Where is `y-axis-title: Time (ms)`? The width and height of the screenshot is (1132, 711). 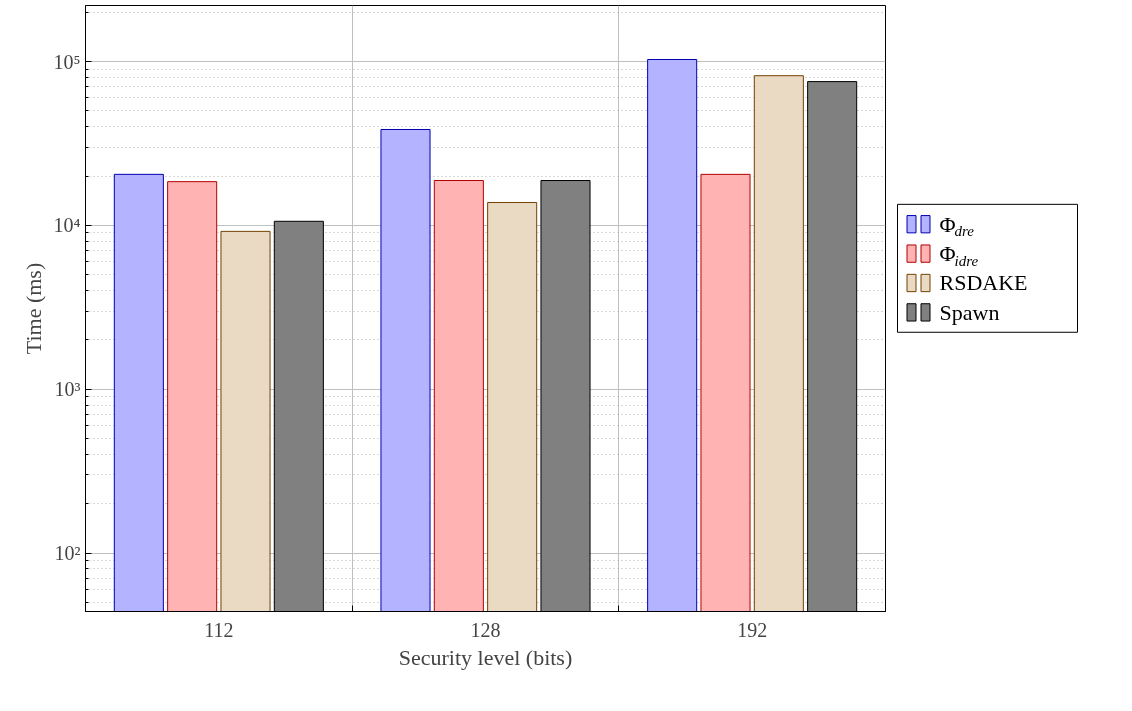 y-axis-title: Time (ms) is located at coordinates (33, 308).